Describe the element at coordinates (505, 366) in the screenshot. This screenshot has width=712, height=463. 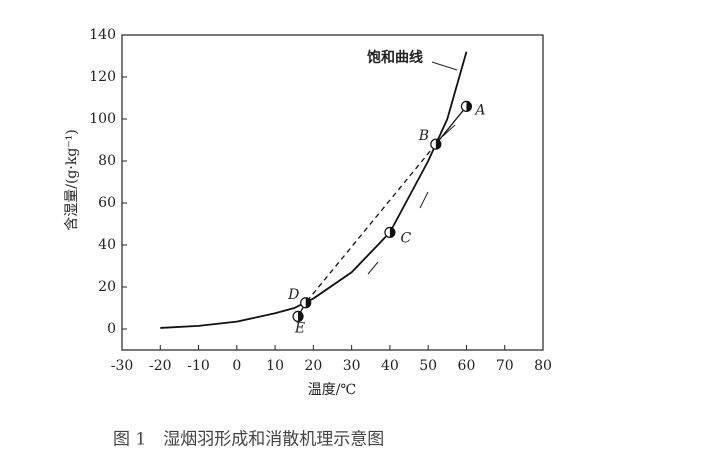
I see `x-tick-label: 70` at that location.